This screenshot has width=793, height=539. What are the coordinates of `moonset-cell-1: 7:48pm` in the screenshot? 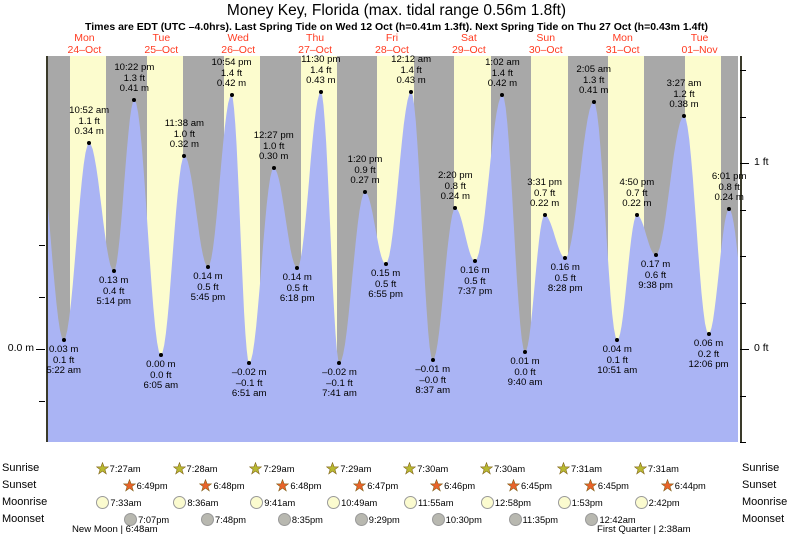 It's located at (223, 519).